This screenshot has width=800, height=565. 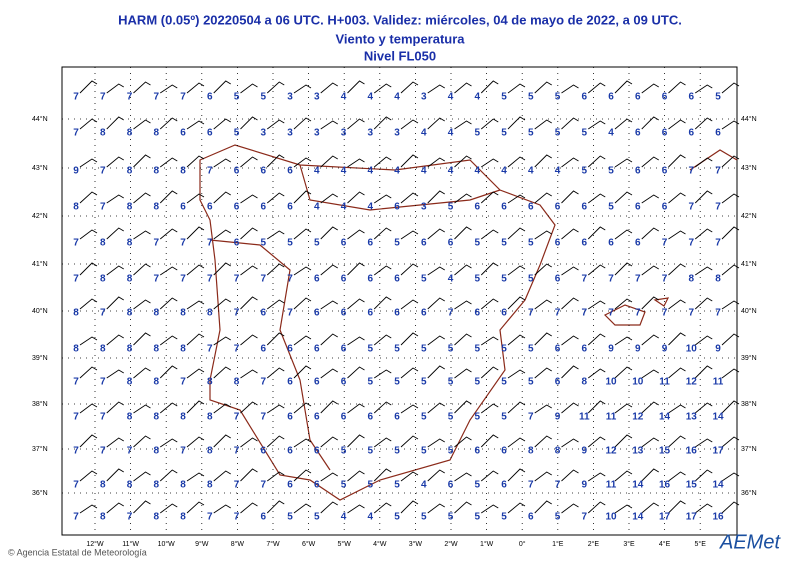 I want to click on temperature: 3, so click(x=317, y=97).